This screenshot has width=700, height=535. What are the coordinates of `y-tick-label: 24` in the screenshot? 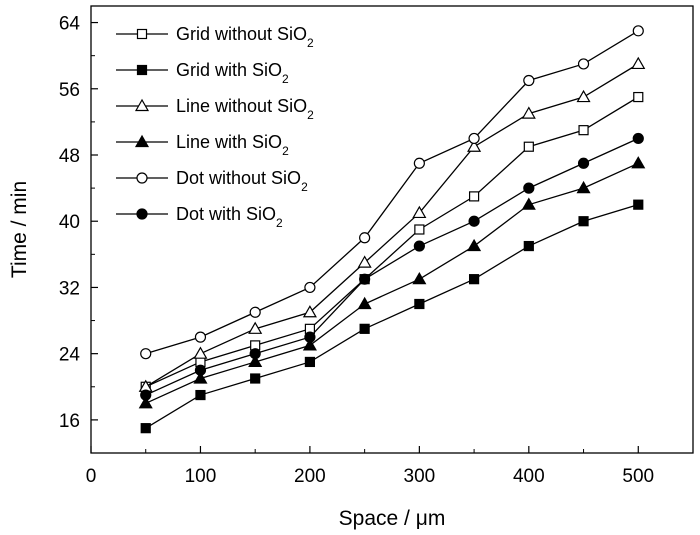 It's located at (70, 355).